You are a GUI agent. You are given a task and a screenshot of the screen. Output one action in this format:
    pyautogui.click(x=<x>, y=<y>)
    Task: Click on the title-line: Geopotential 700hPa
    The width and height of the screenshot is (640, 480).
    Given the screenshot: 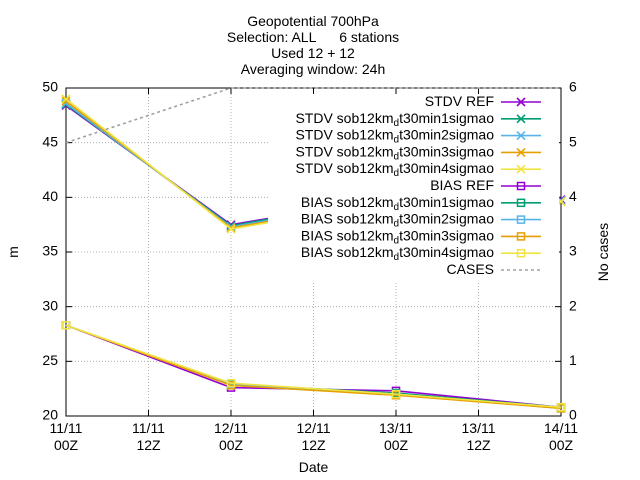 What is the action you would take?
    pyautogui.click(x=313, y=21)
    